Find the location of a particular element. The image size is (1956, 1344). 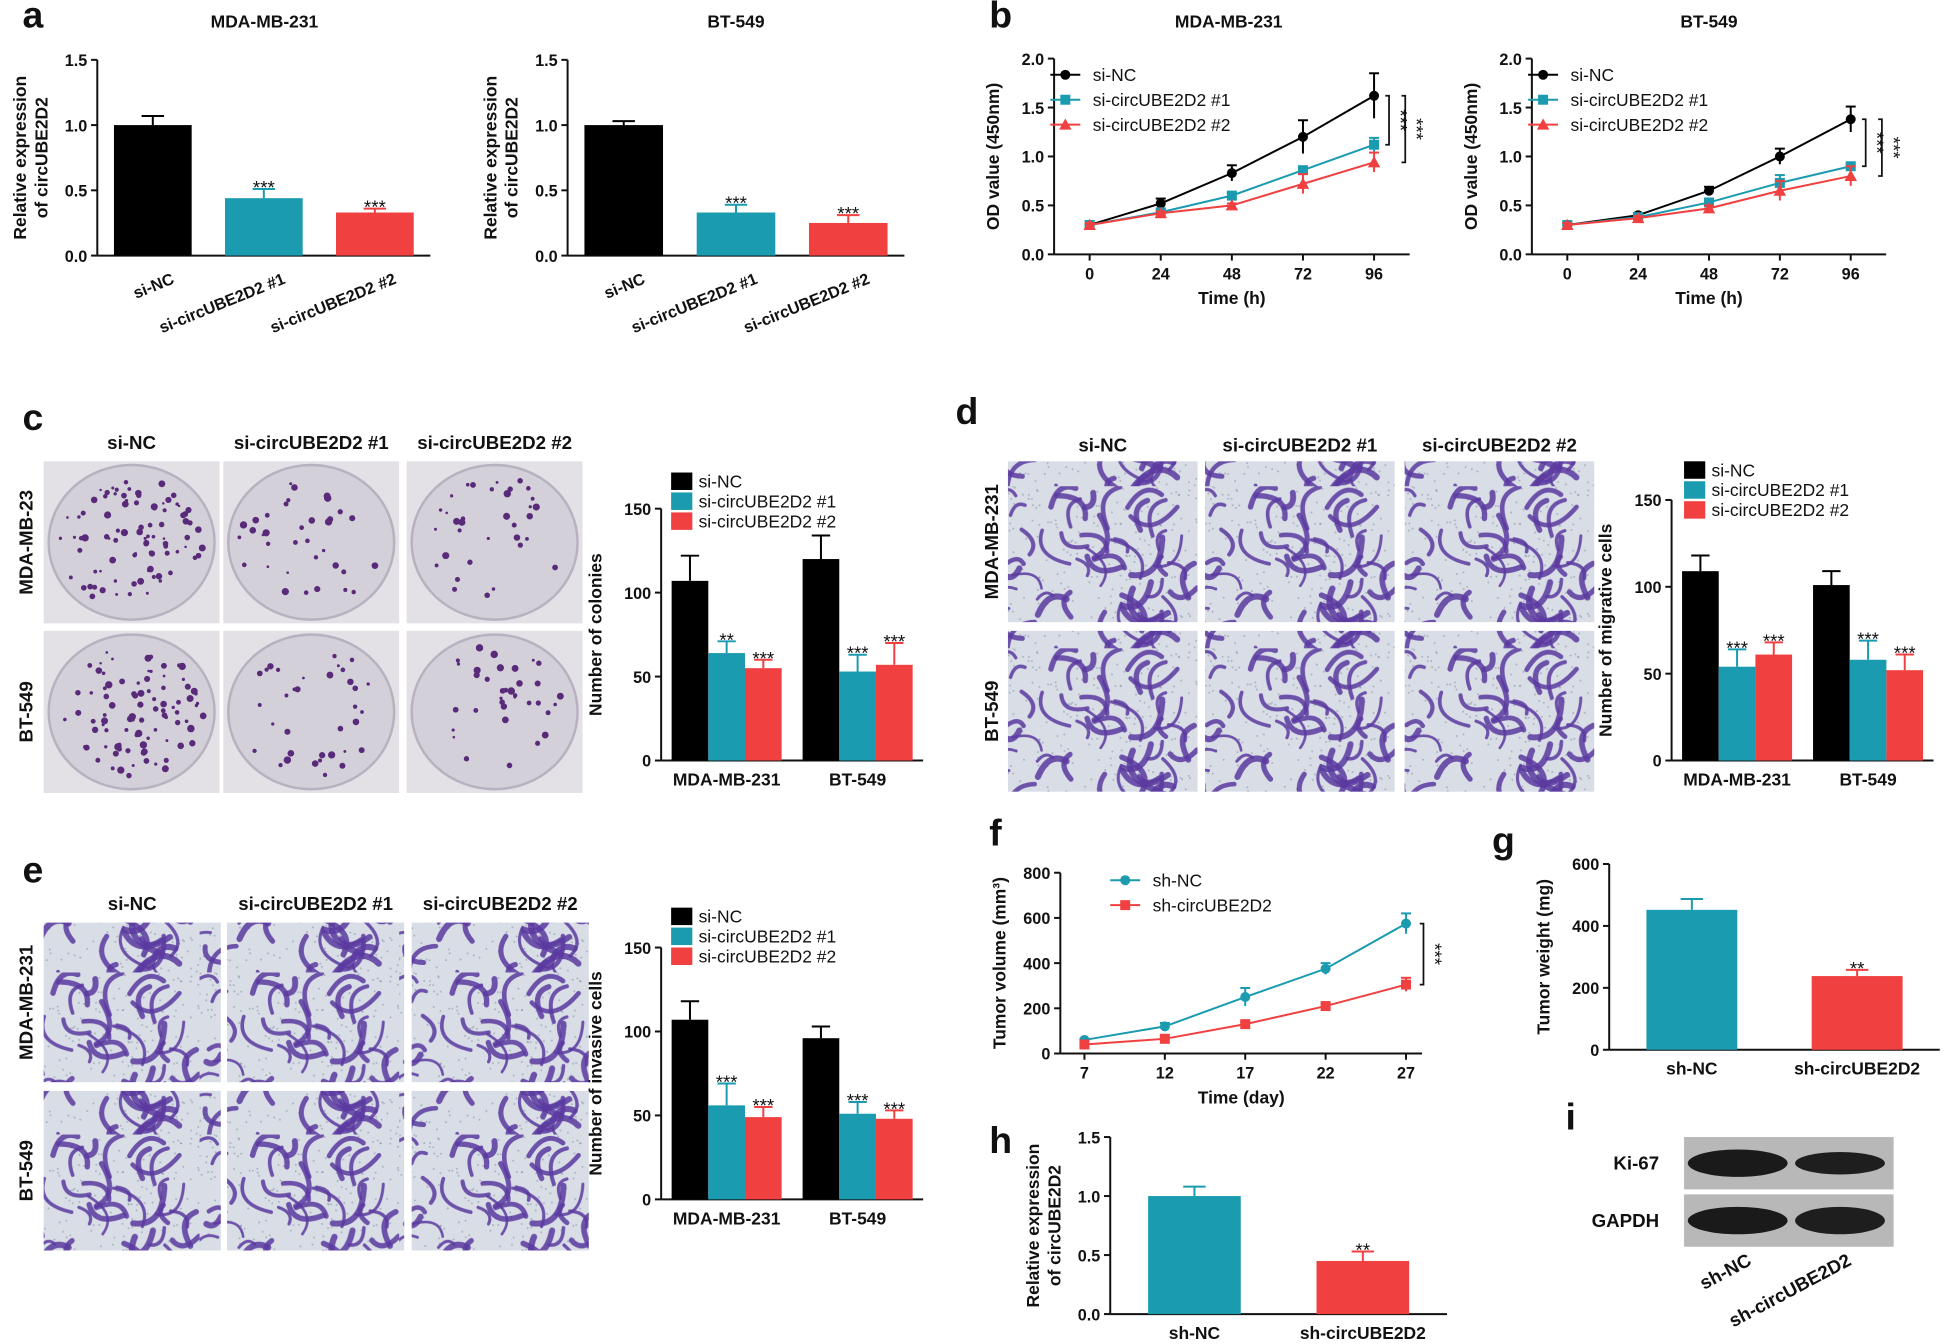

y-tick-label: 0.5 is located at coordinates (76, 192).